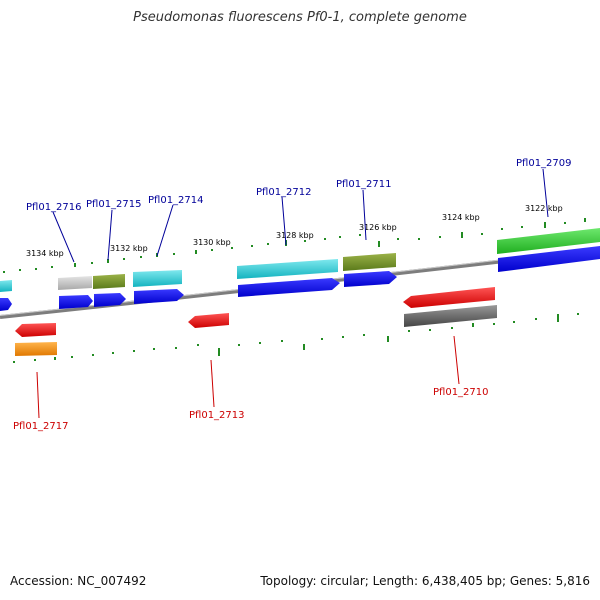  I want to click on gene-features-reverse, so click(256, 321).